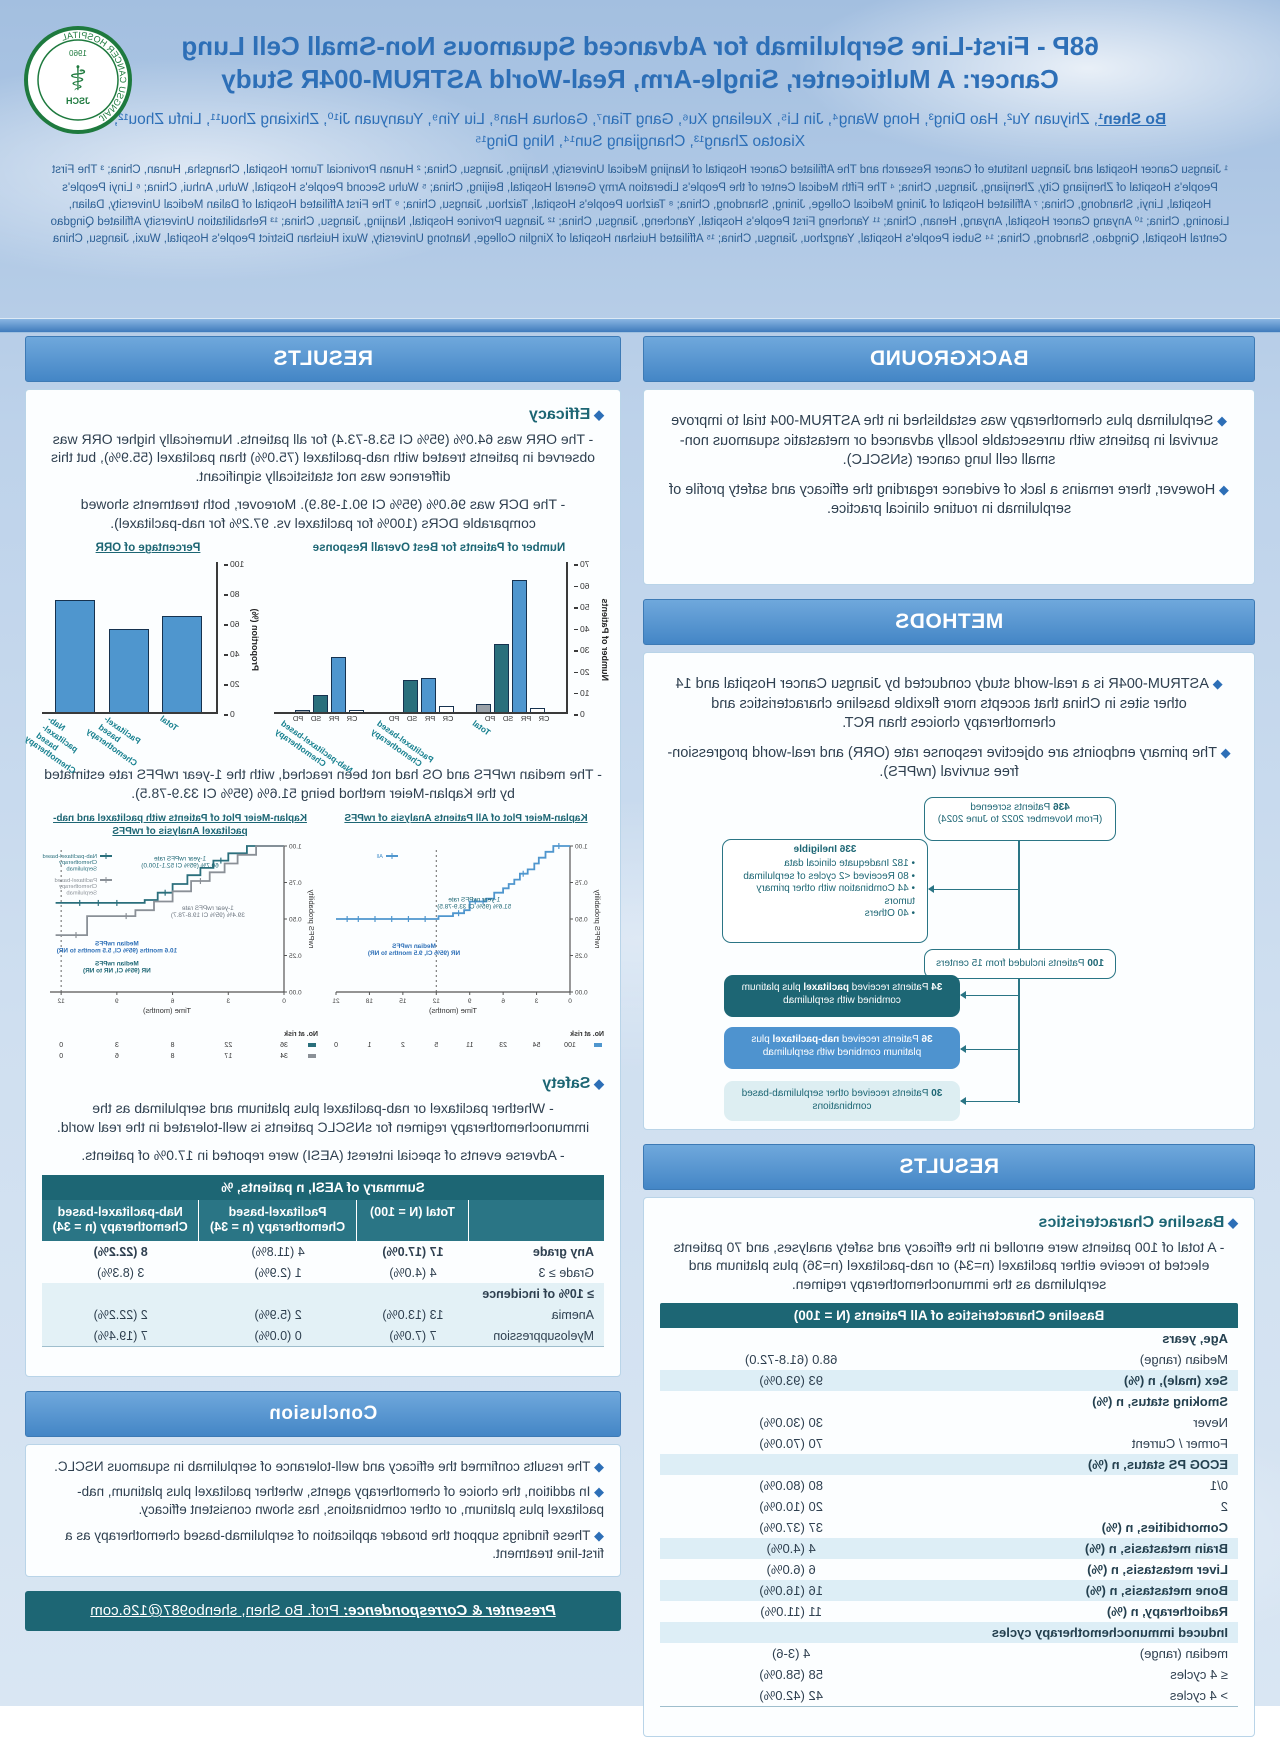 The height and width of the screenshot is (1751, 1280). What do you see at coordinates (949, 1653) in the screenshot?
I see `table-row: median (range) 4 (3-6)` at bounding box center [949, 1653].